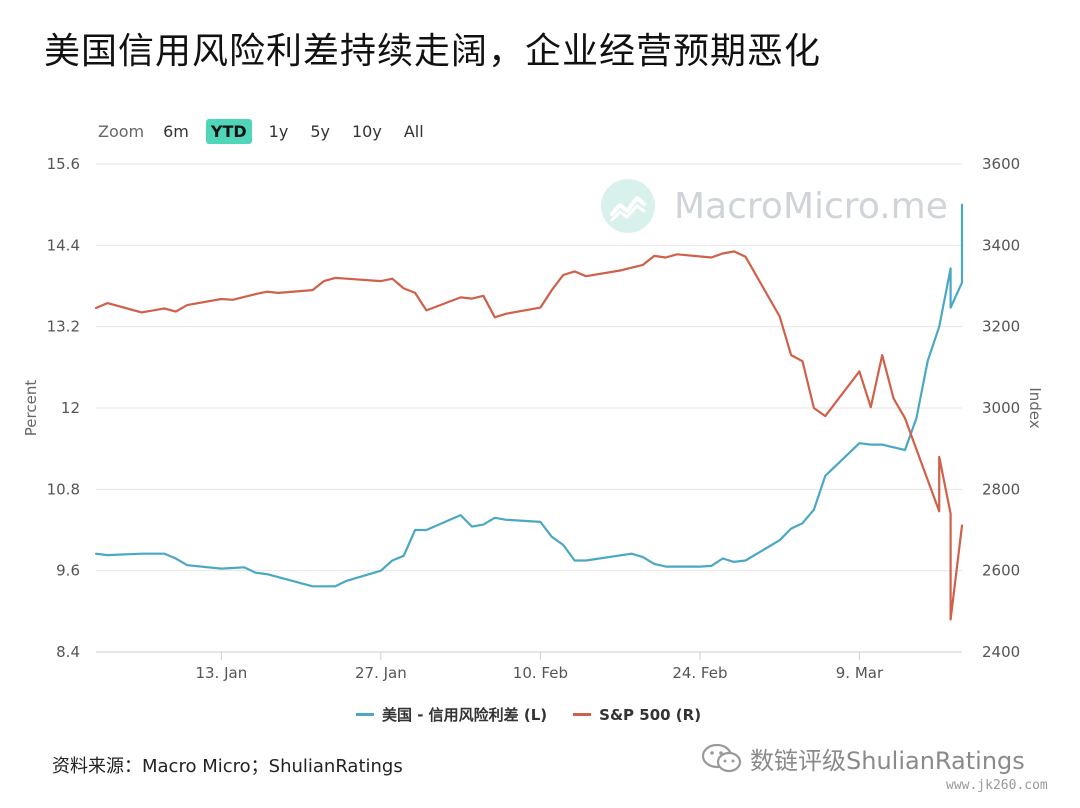  What do you see at coordinates (433, 51) in the screenshot?
I see `page-title: 美国信用风险利差持续走阔，企业经营预期恶化` at bounding box center [433, 51].